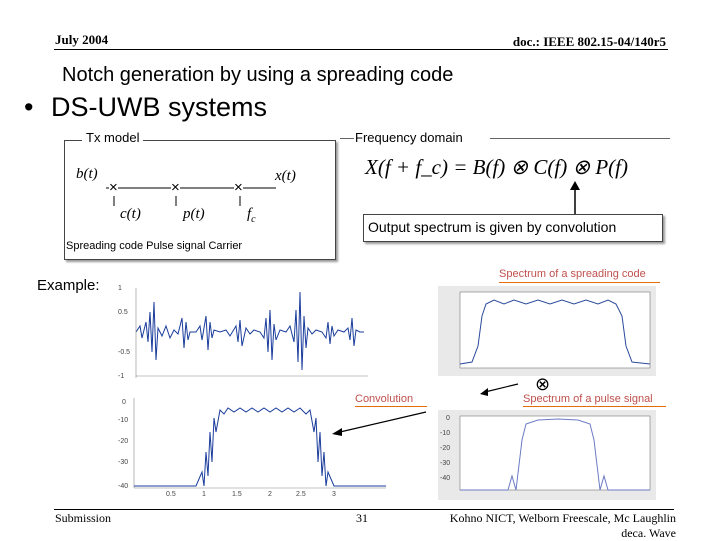 The image size is (720, 541). Describe the element at coordinates (445, 463) in the screenshot. I see `pulse-plot-ytick-m30: -30` at that location.